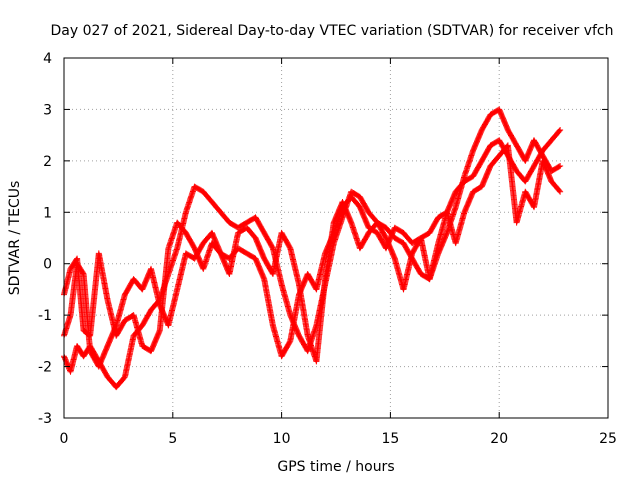  Describe the element at coordinates (45, 419) in the screenshot. I see `y-tick-label: -3` at that location.